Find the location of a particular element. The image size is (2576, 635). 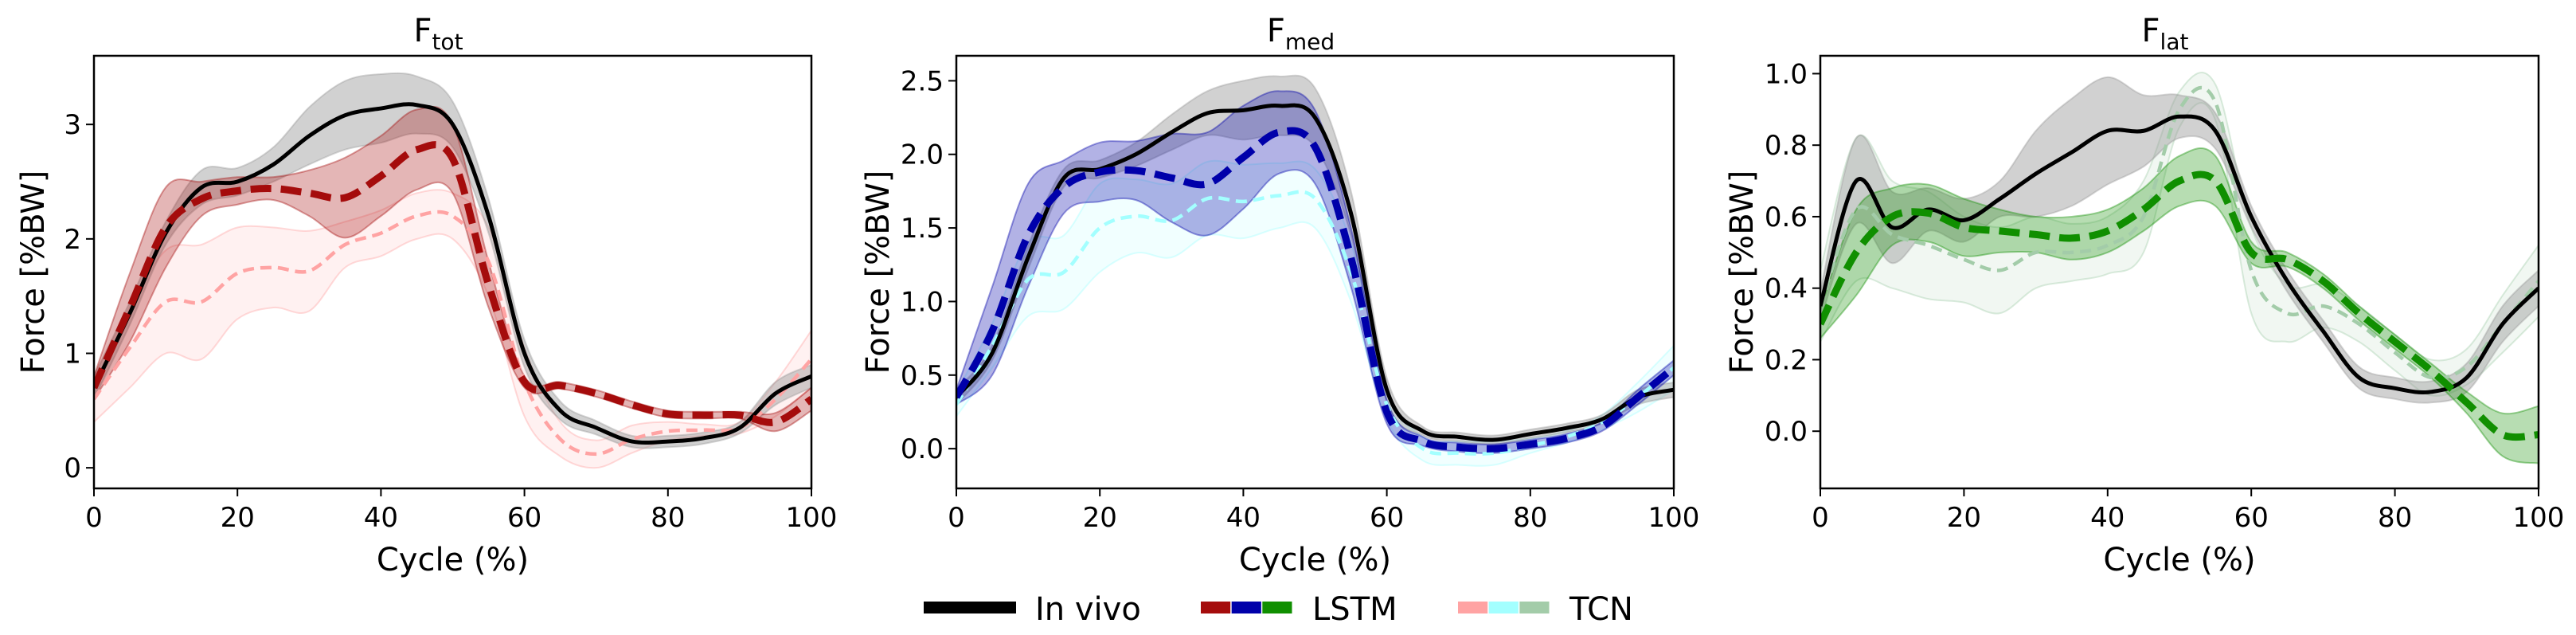

legend-item-tcn: TCN is located at coordinates (1546, 610).